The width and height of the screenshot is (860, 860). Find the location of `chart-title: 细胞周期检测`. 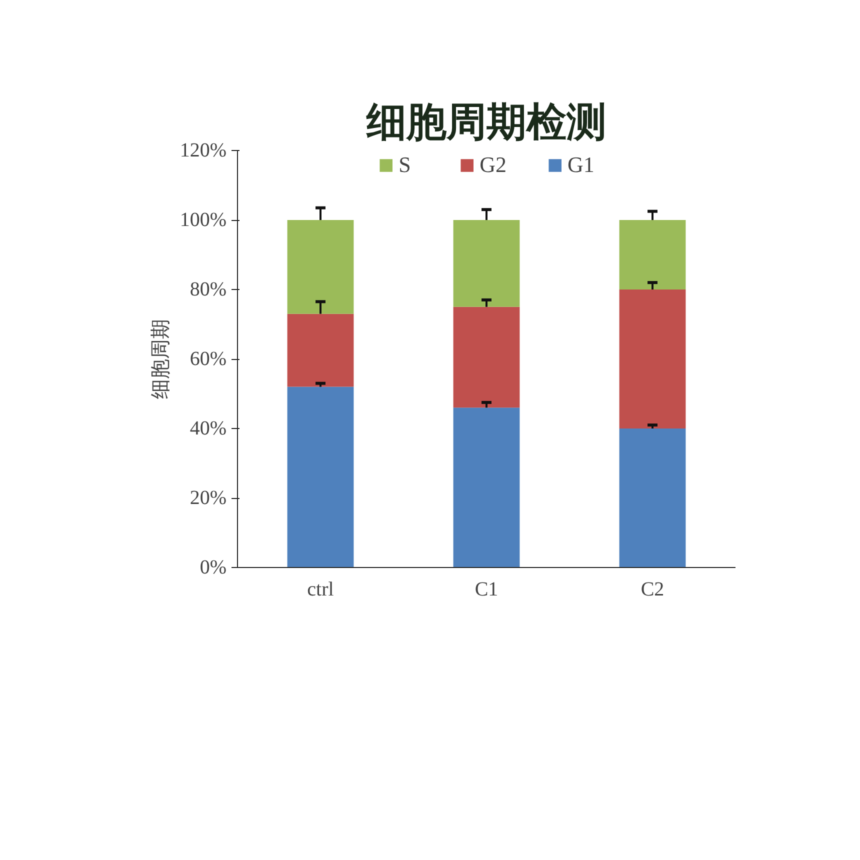

chart-title: 细胞周期检测 is located at coordinates (486, 123).